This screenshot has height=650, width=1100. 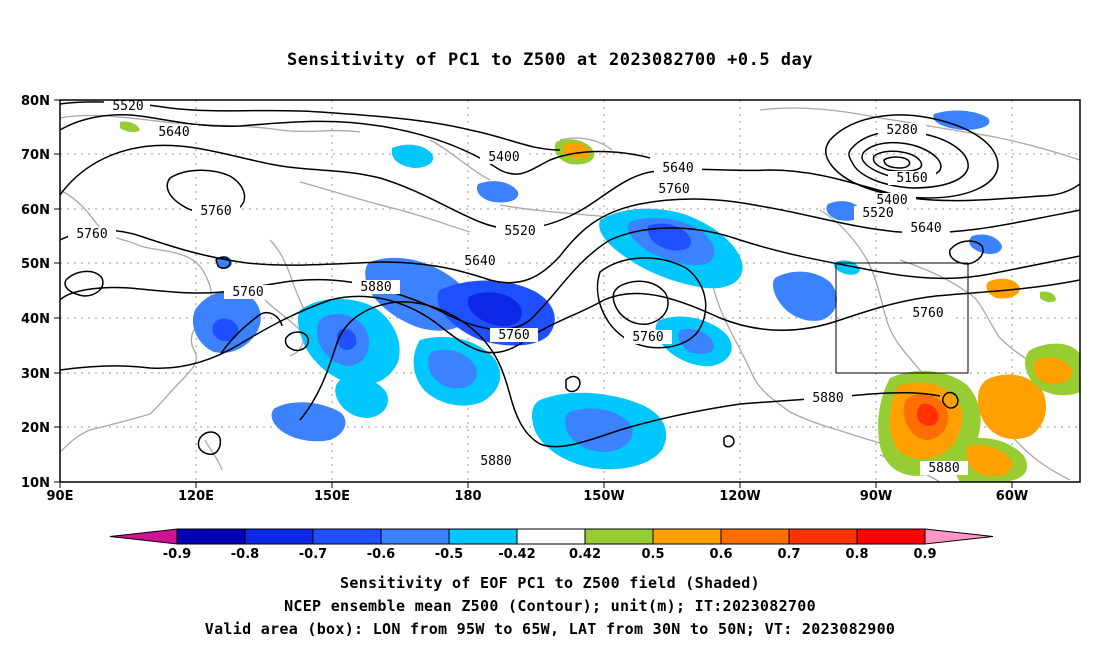 I want to click on lat-label: 80N, so click(x=35, y=101).